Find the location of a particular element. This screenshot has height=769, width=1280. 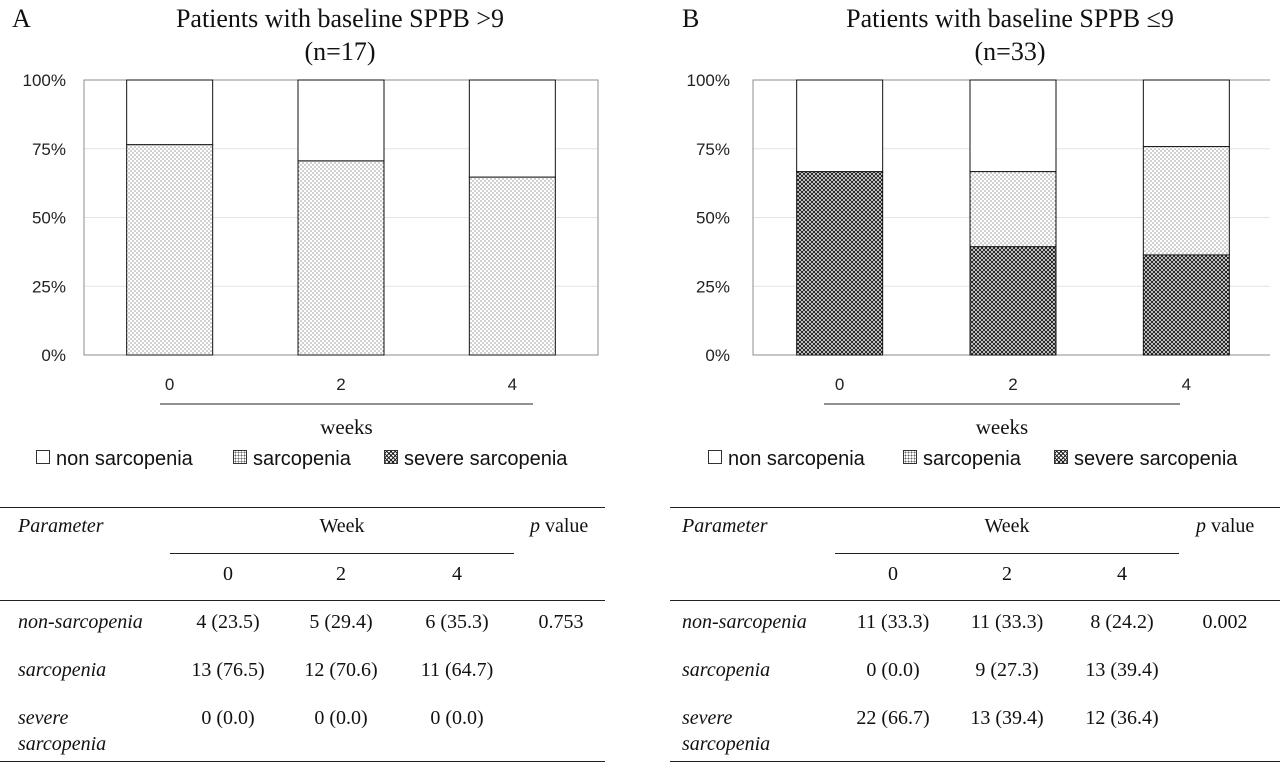

chart-title: Patients with baseline SPPB ≤9 (n=33) is located at coordinates (1010, 35).